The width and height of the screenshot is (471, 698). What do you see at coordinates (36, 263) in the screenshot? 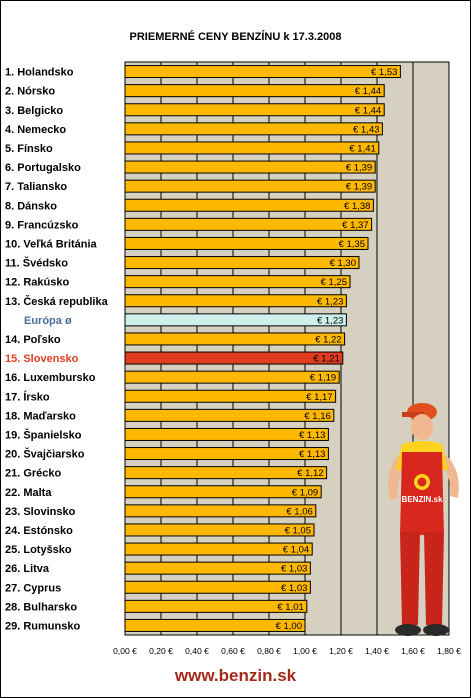
I see `category-label: 11. Švédsko` at bounding box center [36, 263].